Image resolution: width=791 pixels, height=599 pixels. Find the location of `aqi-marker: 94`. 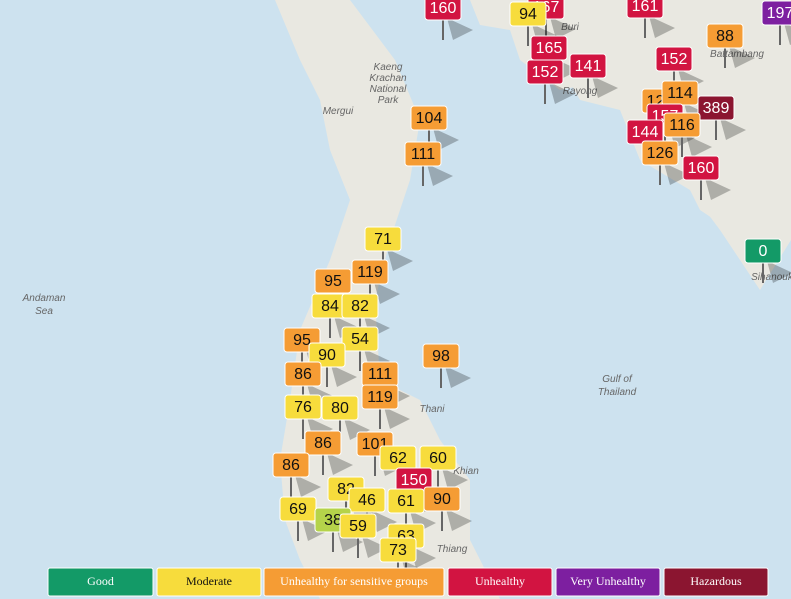

aqi-marker: 94 is located at coordinates (533, 23).